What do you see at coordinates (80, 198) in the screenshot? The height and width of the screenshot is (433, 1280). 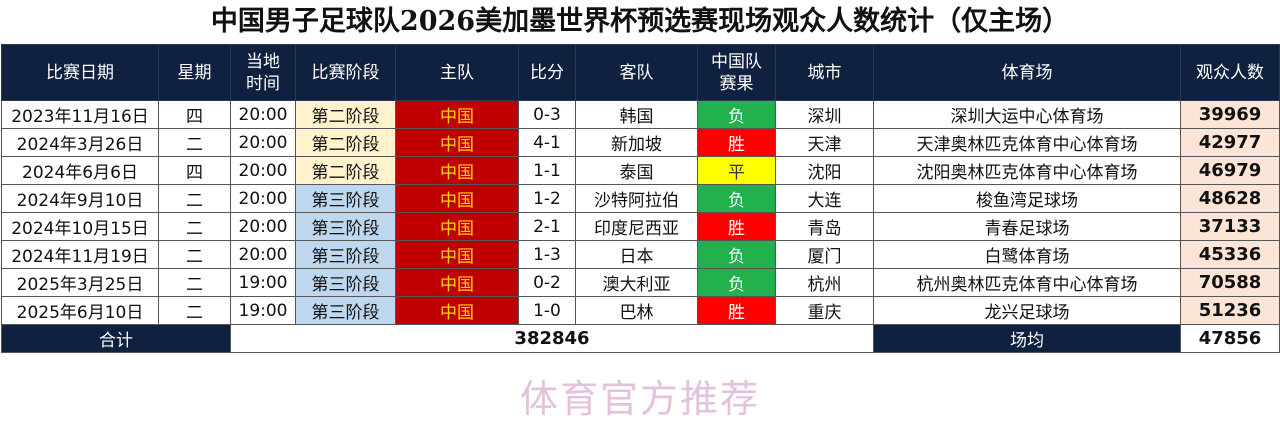 I see `date-cell: 2024年9月10日` at bounding box center [80, 198].